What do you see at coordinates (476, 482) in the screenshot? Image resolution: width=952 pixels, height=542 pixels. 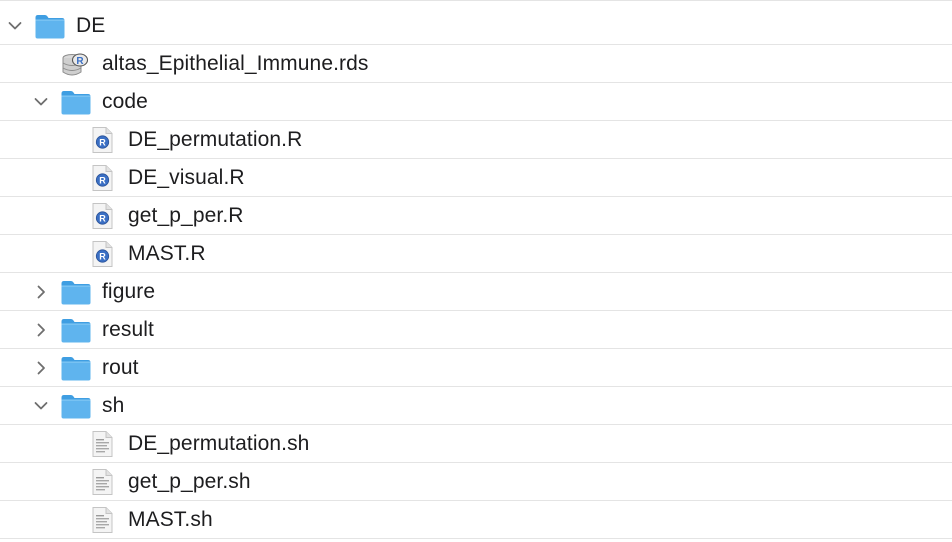 I see `tree-row-file: get_p_per.sh` at bounding box center [476, 482].